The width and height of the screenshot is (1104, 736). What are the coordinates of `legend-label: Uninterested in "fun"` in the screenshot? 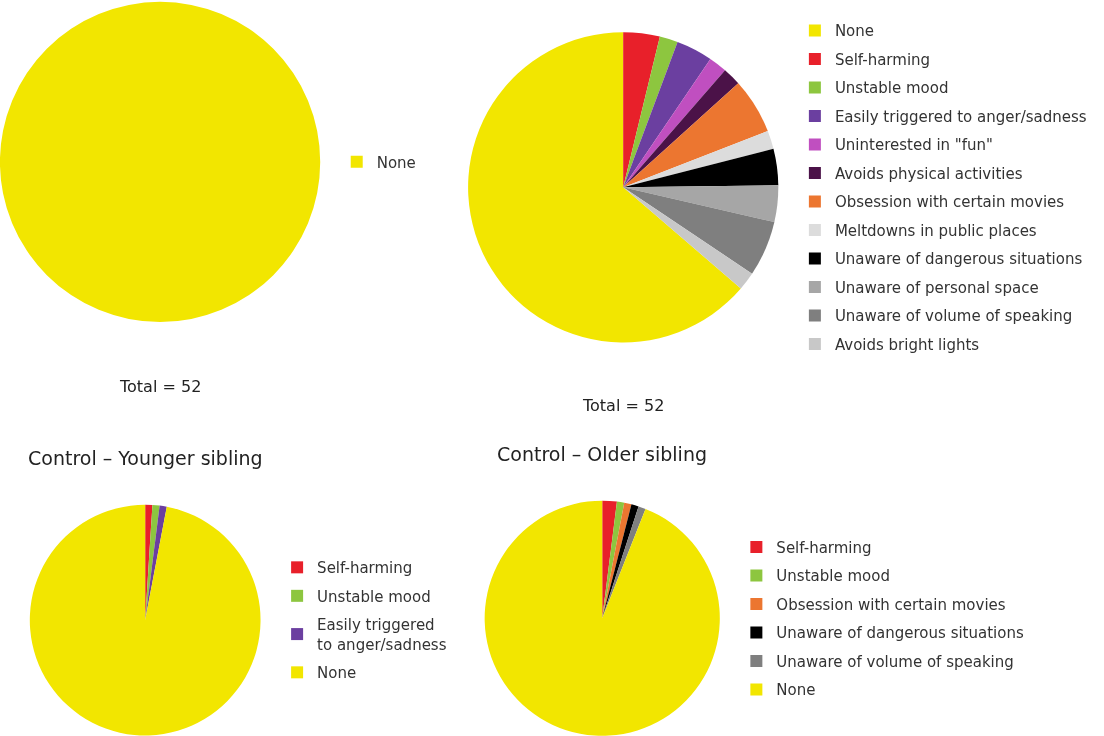 It's located at (913, 145).